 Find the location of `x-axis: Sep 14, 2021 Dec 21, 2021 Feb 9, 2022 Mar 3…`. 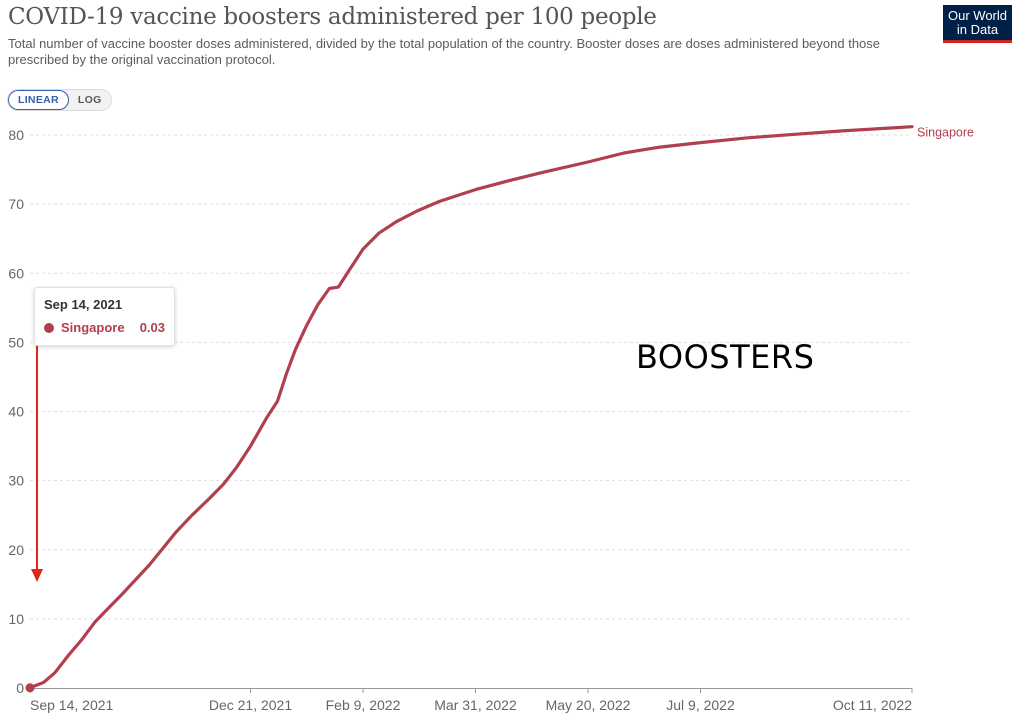

x-axis: Sep 14, 2021 Dec 21, 2021 Feb 9, 2022 Mar 3… is located at coordinates (471, 700).